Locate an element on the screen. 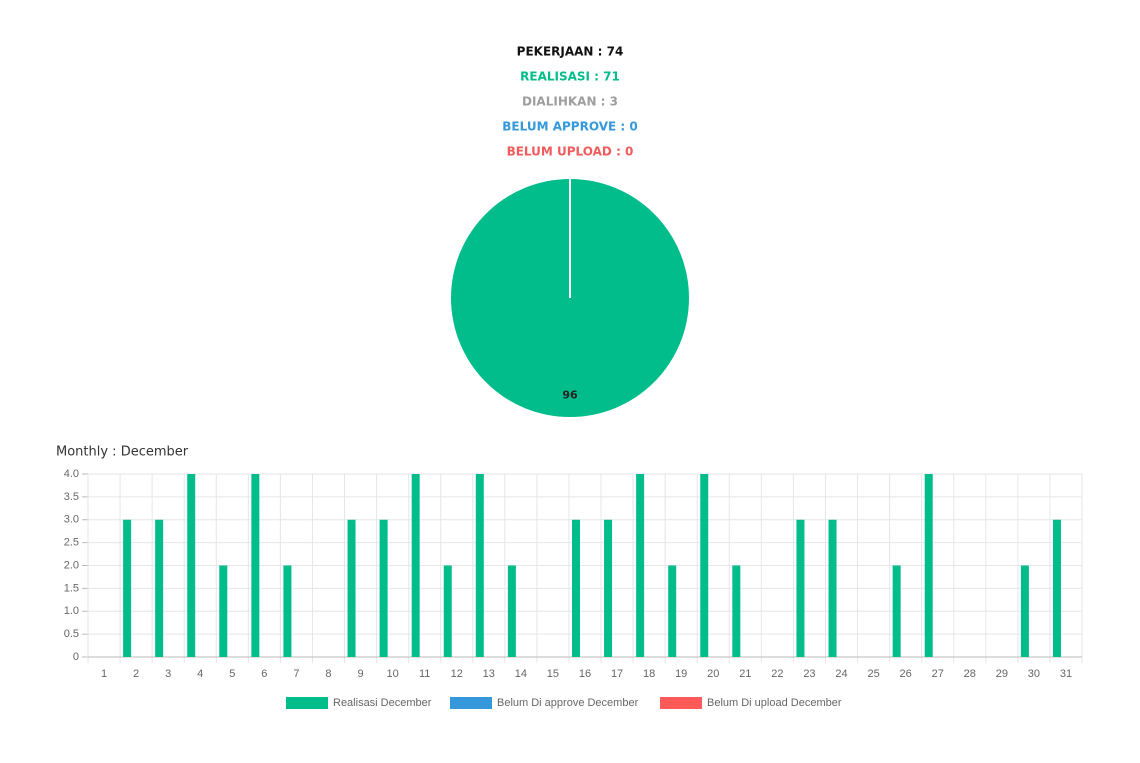 Image resolution: width=1140 pixels, height=763 pixels. y-tick-label: 3.5 is located at coordinates (71, 497).